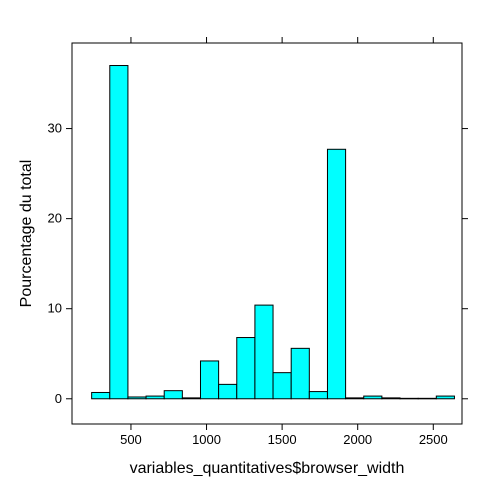 The width and height of the screenshot is (501, 497). Describe the element at coordinates (433, 439) in the screenshot. I see `x-tick-label: 2500` at that location.